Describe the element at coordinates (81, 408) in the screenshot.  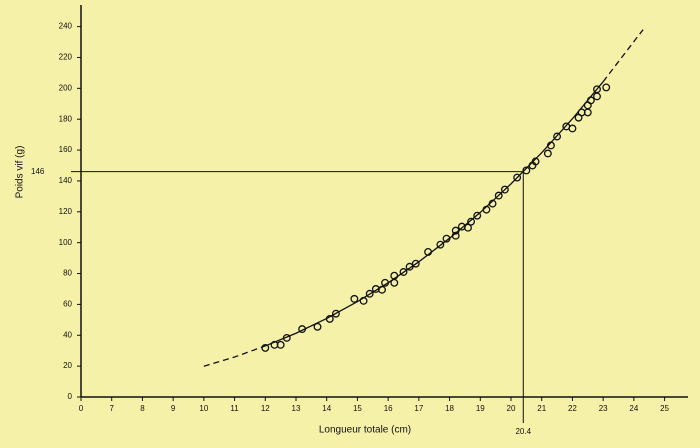
I see `x-tick-label: 0` at that location.